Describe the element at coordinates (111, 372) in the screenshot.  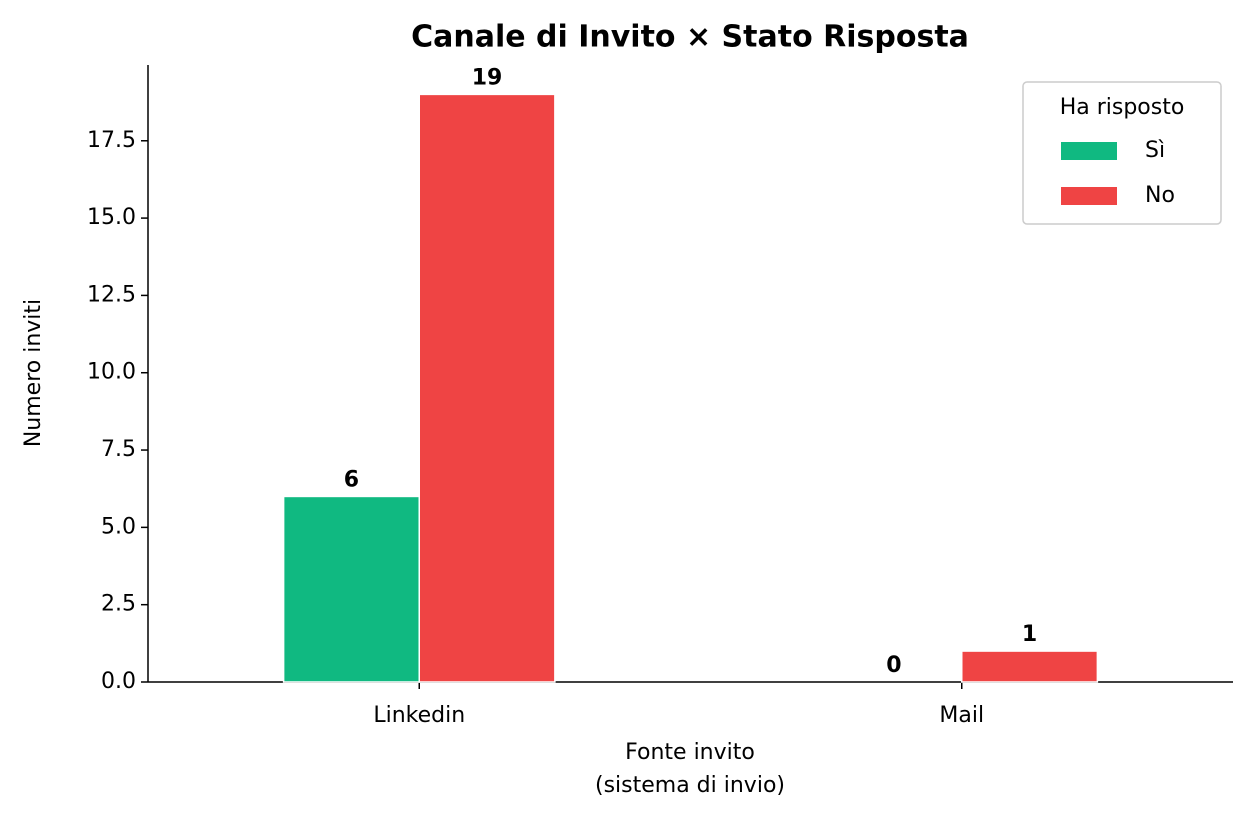
I see `y-tick-label: 10.0` at that location.